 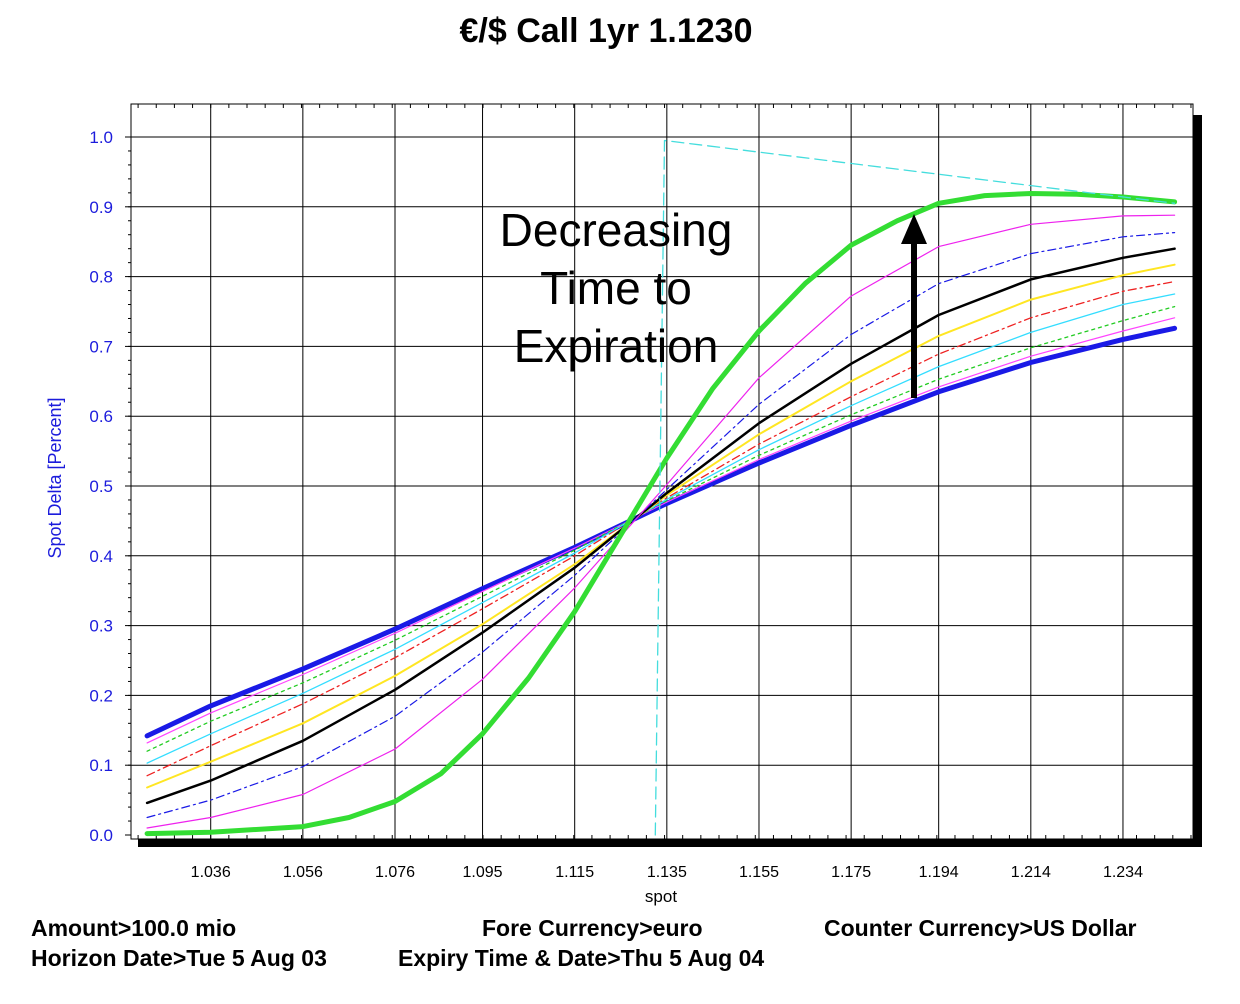 What do you see at coordinates (179, 958) in the screenshot?
I see `footer-horizon-date: Horizon Date>Tue 5 Aug 03` at bounding box center [179, 958].